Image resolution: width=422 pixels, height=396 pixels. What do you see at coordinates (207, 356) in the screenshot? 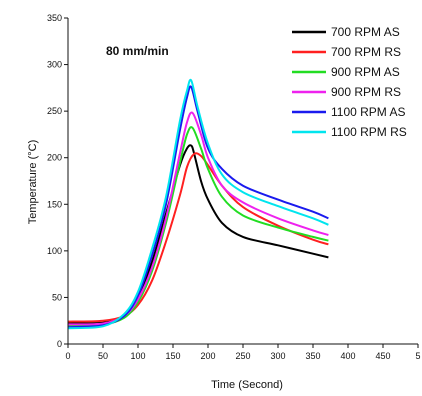
I see `x-tick-label: 200` at bounding box center [207, 356].